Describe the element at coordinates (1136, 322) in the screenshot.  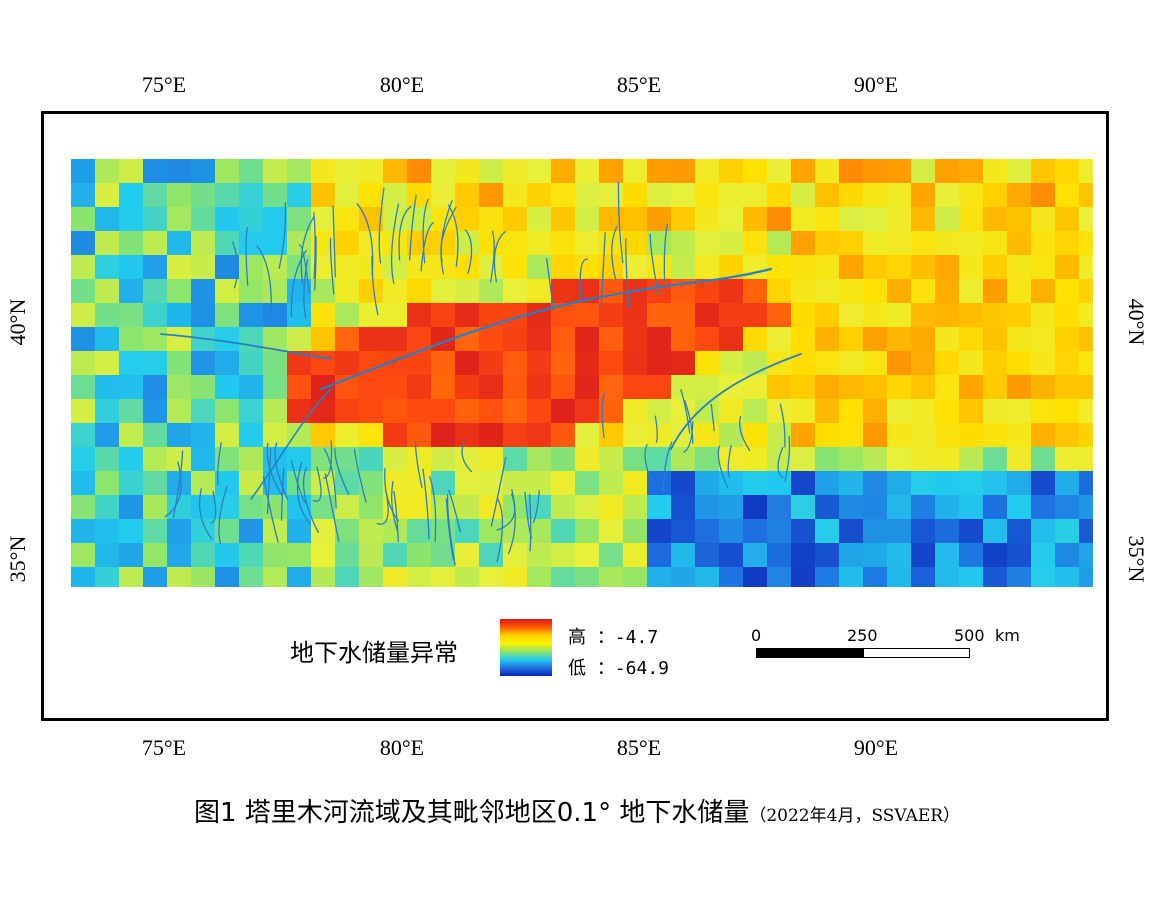
I see `lat-tick-right-40: 40°N` at that location.